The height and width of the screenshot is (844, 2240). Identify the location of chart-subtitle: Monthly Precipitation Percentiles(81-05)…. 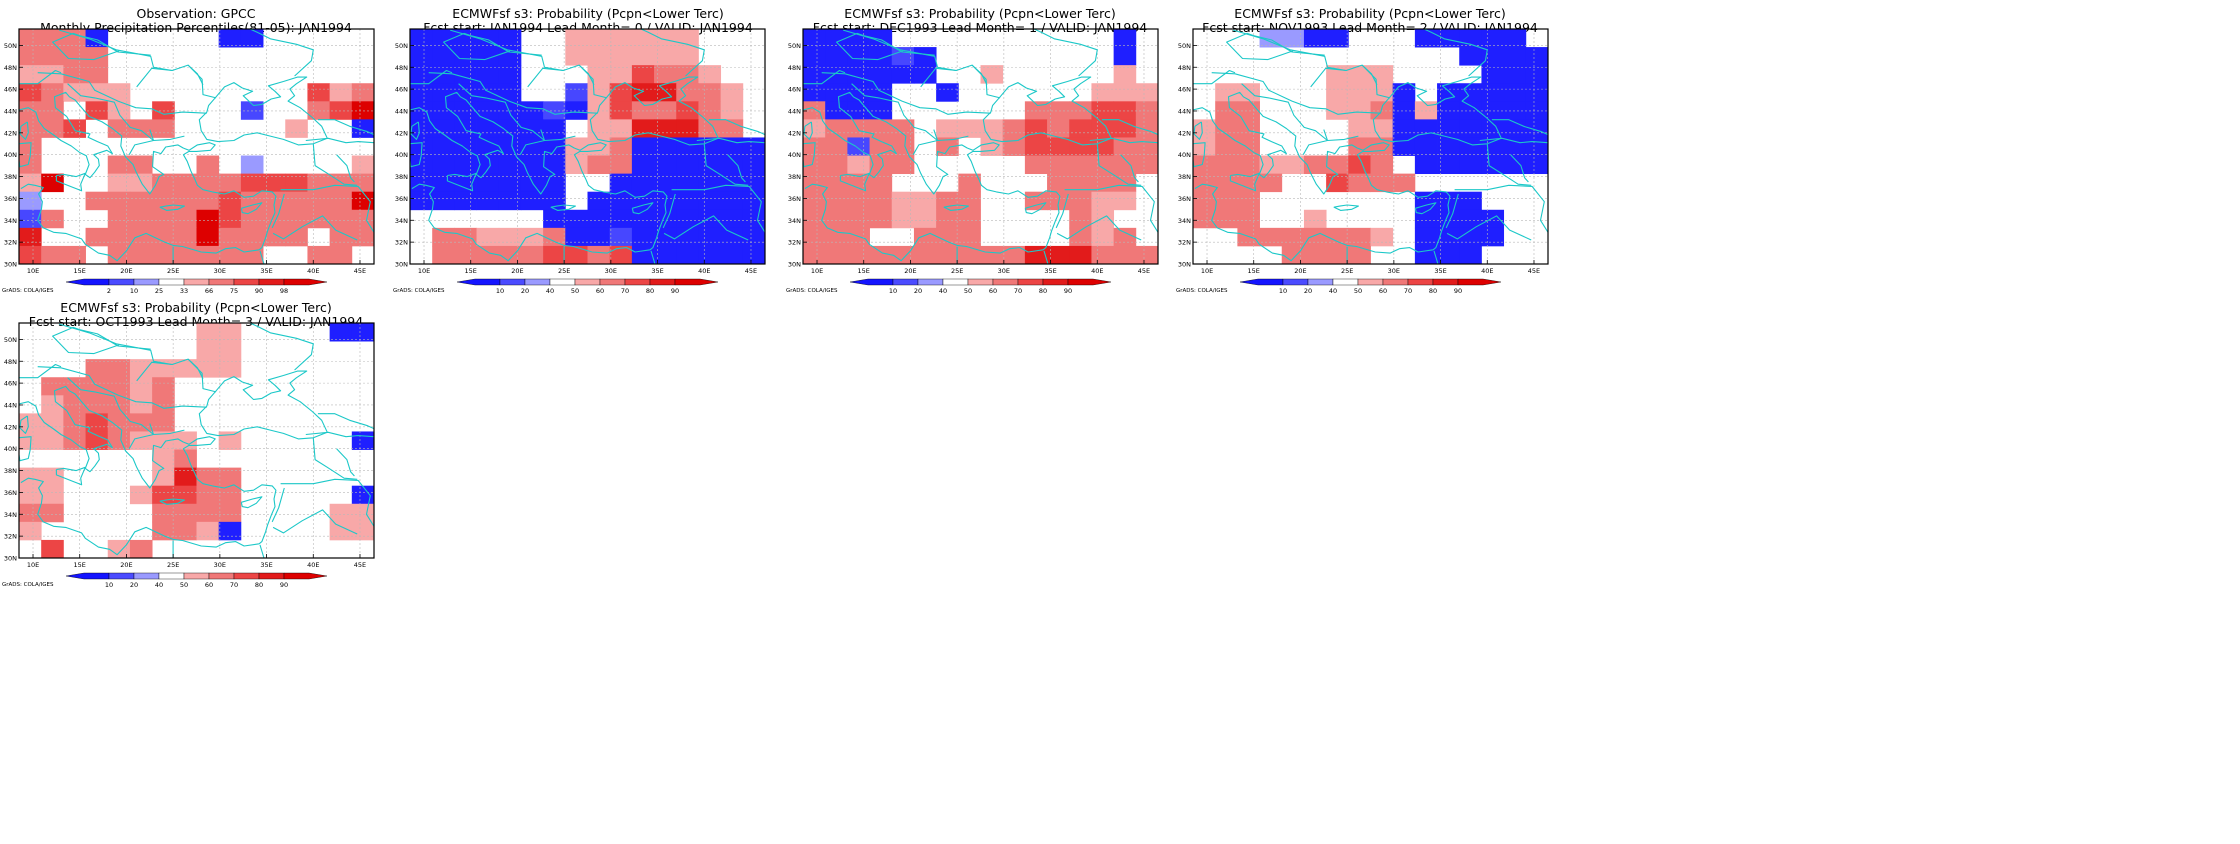
(196, 27).